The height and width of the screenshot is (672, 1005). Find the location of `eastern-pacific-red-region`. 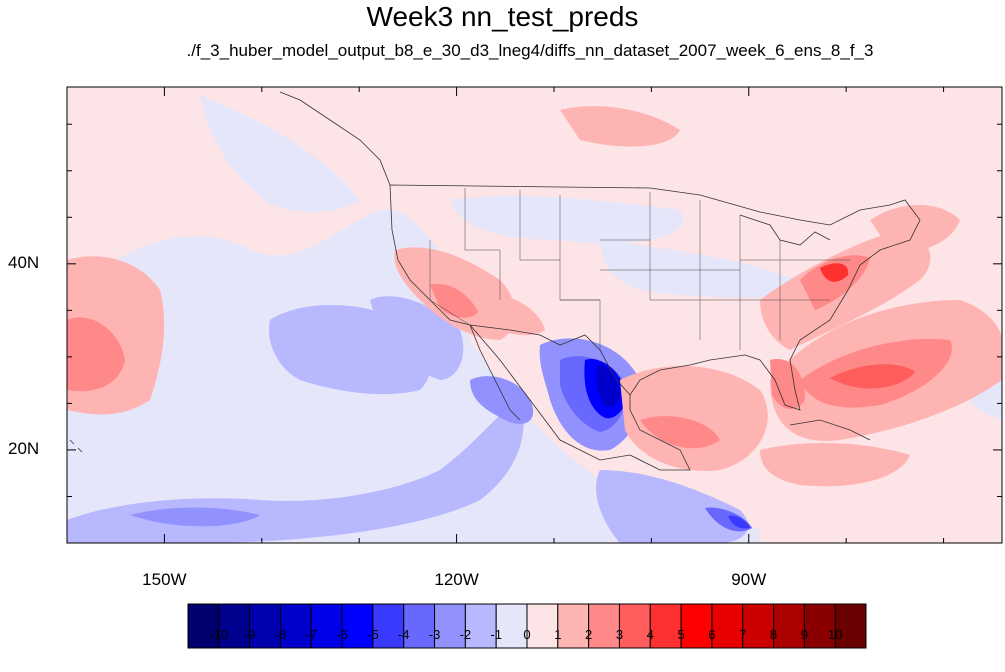

eastern-pacific-red-region is located at coordinates (835, 465).